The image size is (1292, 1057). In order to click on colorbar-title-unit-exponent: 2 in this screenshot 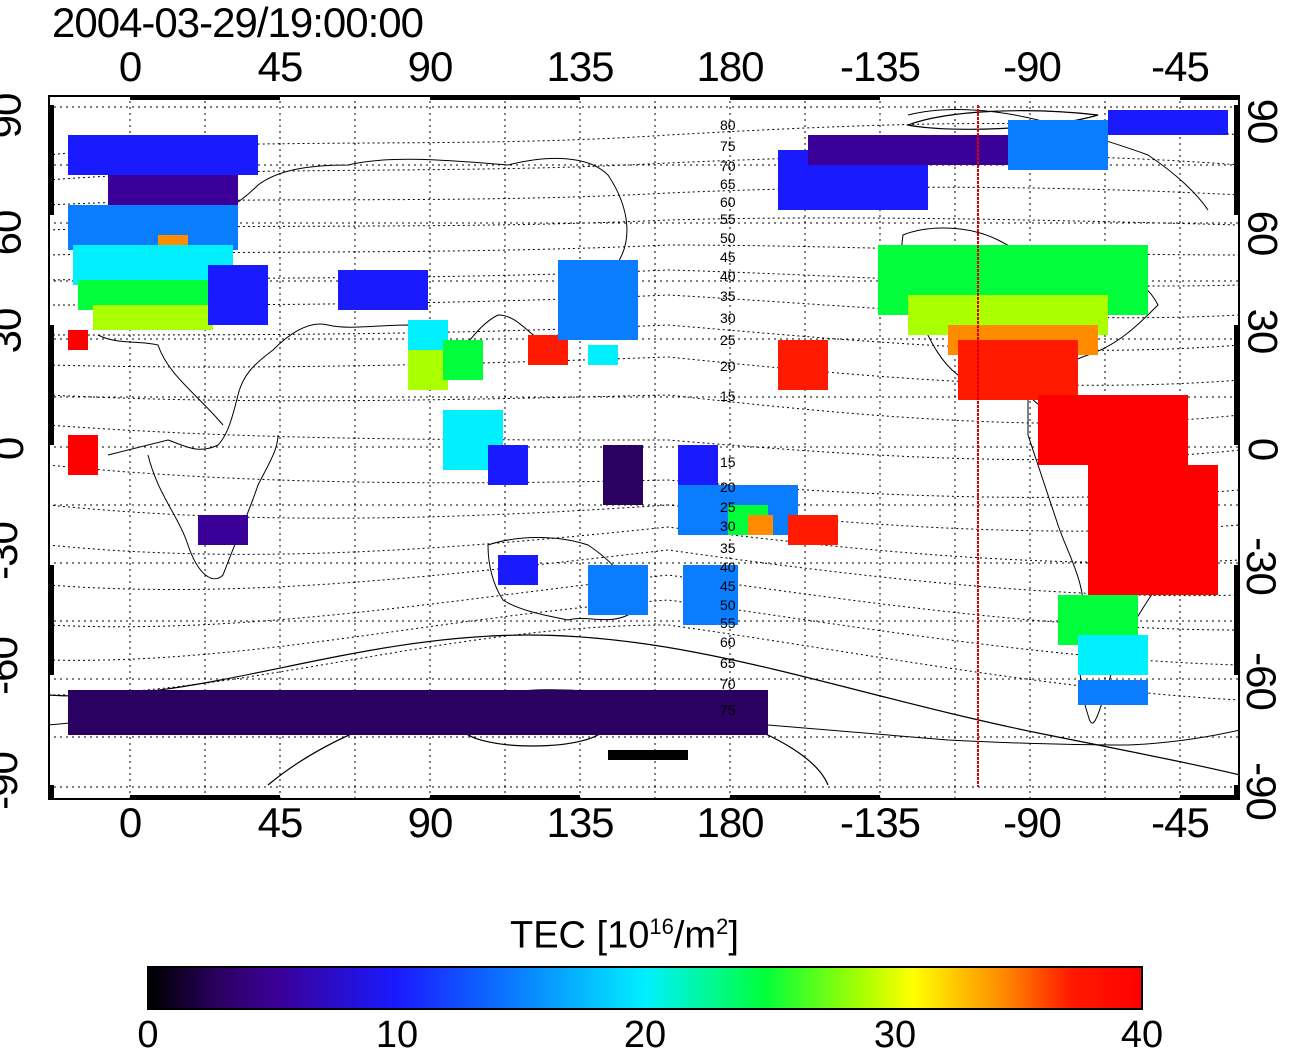, I will do `click(722, 926)`.